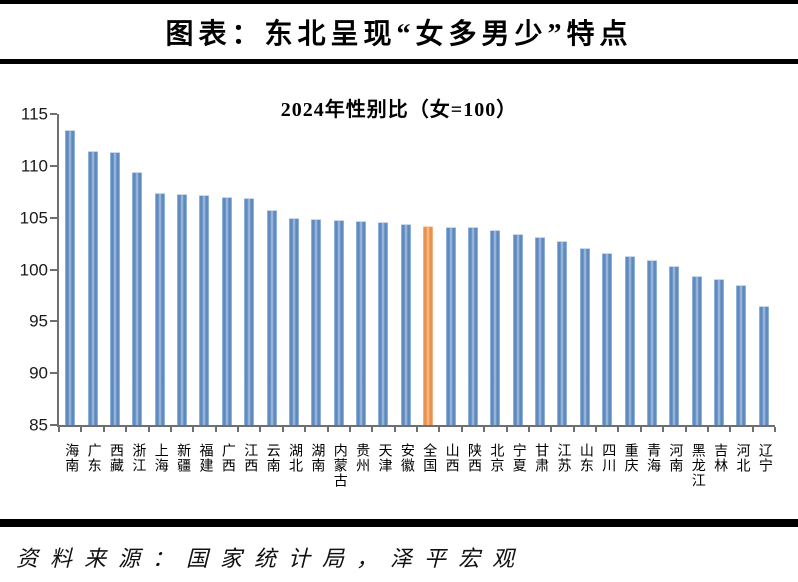  What do you see at coordinates (406, 458) in the screenshot?
I see `x-category-label: 安徽` at bounding box center [406, 458].